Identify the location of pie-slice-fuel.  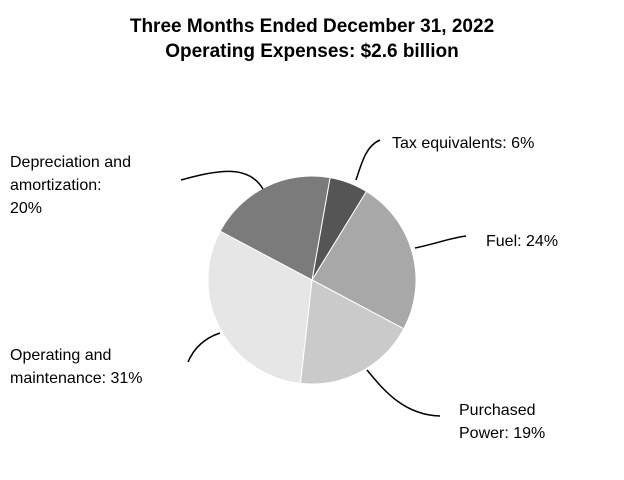
(364, 260).